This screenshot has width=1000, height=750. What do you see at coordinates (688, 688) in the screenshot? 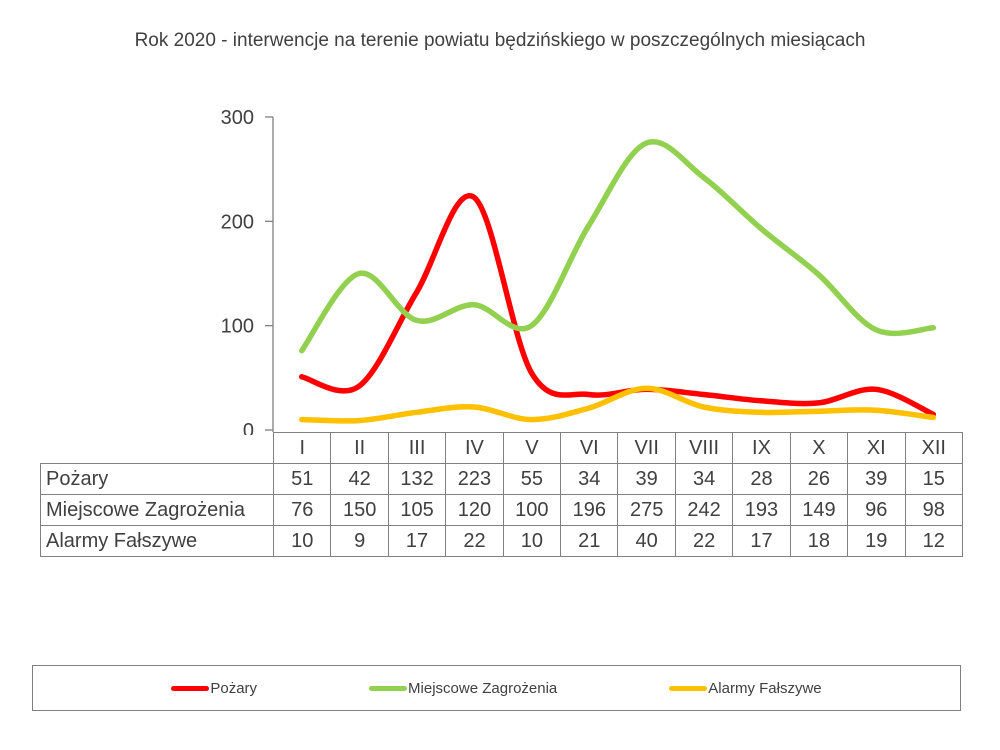
I see `legend-line-swatch-alarmy-falszywe` at bounding box center [688, 688].